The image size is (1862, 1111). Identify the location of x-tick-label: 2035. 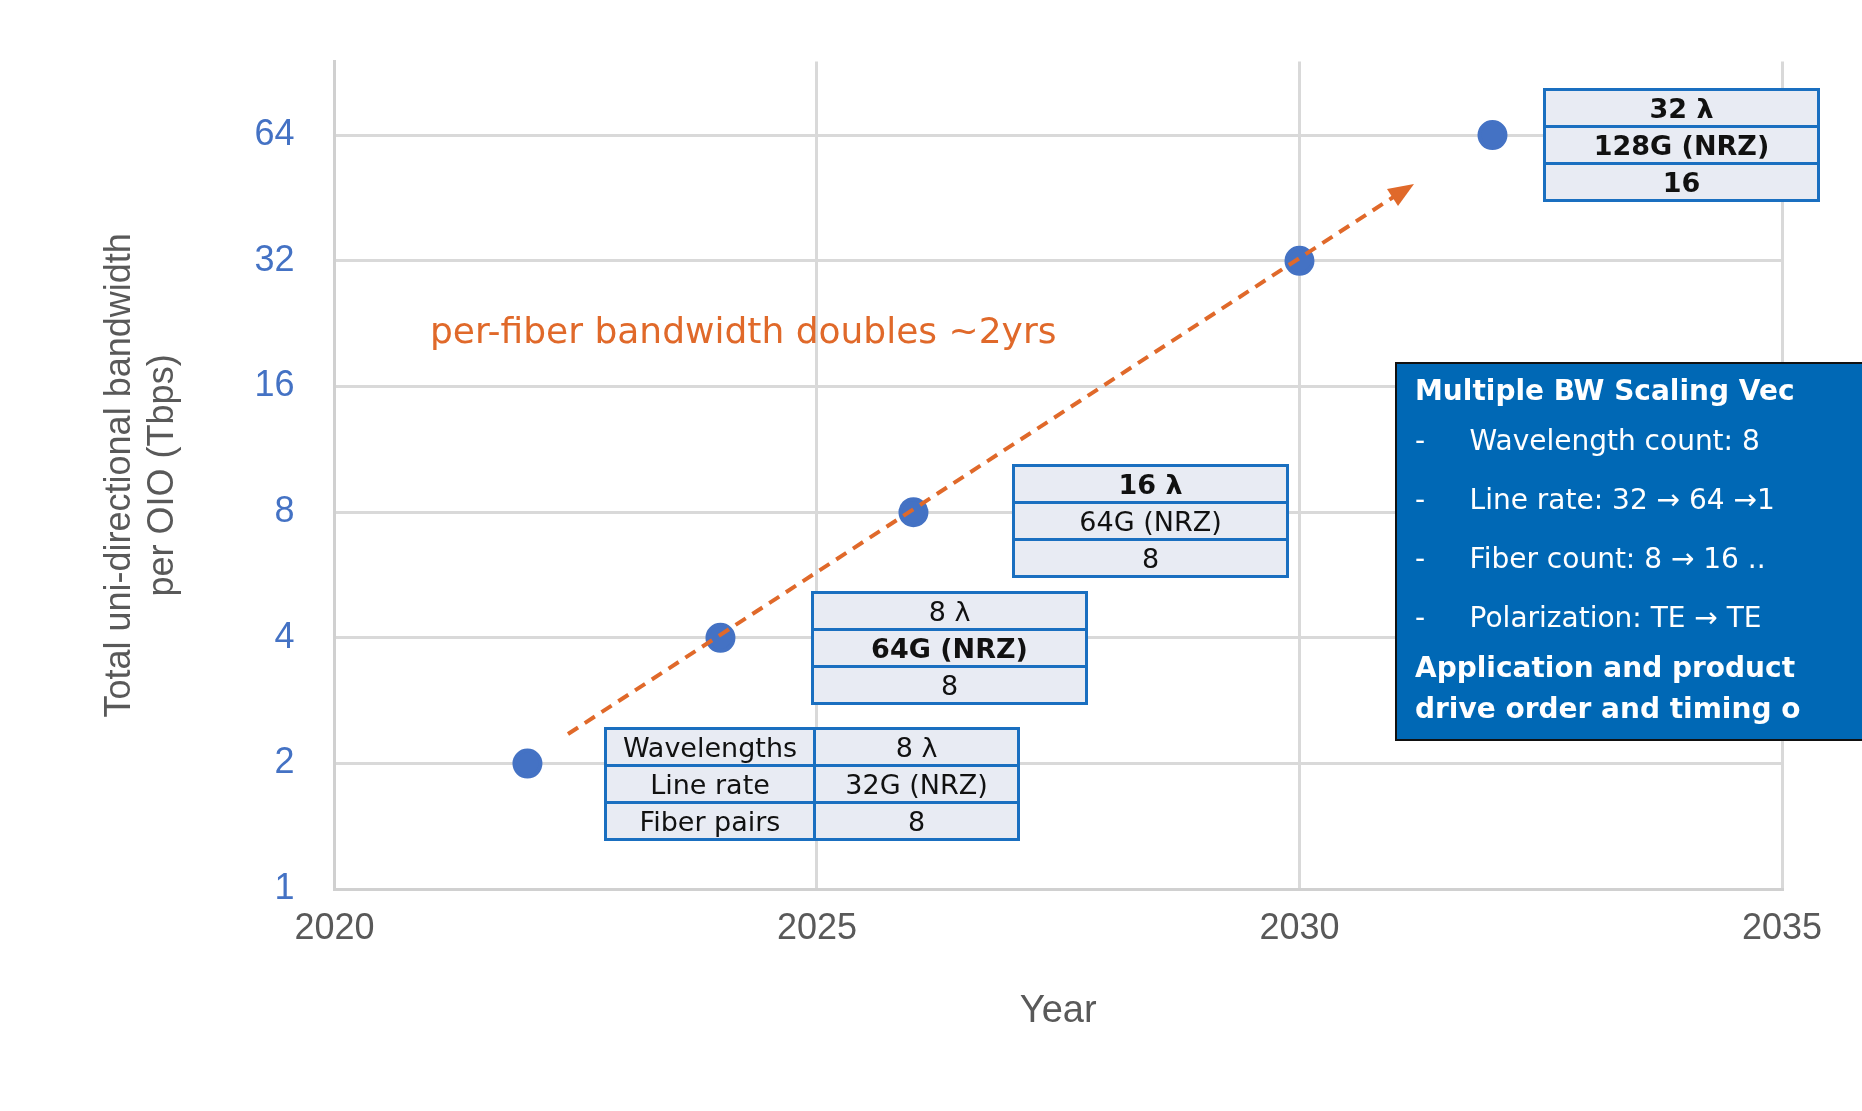
(1782, 926).